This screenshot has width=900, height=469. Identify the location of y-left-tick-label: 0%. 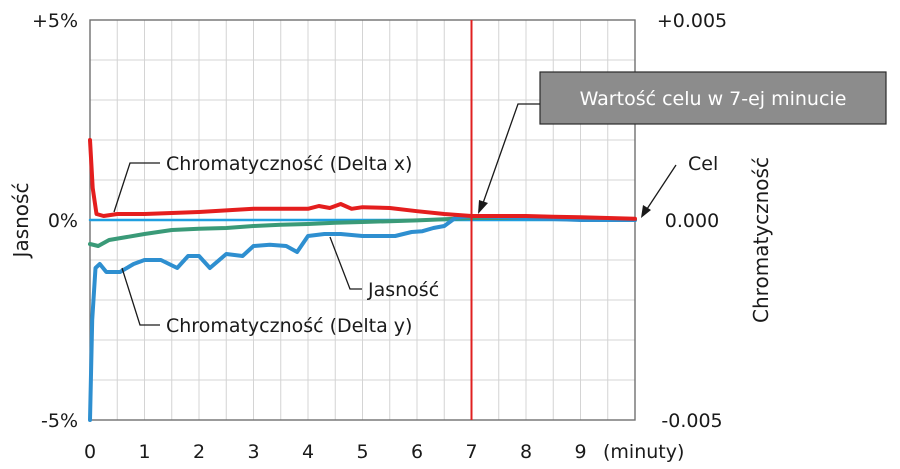
(63, 221).